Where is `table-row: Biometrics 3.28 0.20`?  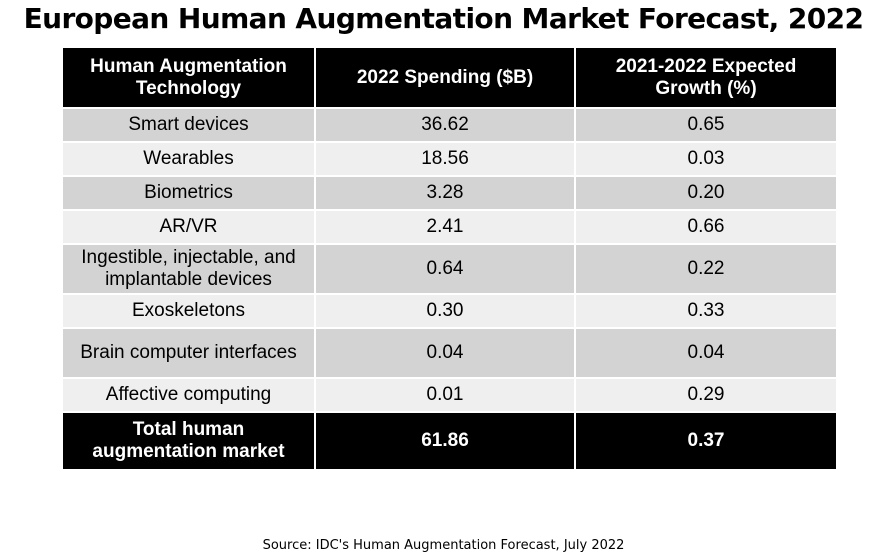
table-row: Biometrics 3.28 0.20 is located at coordinates (449, 193).